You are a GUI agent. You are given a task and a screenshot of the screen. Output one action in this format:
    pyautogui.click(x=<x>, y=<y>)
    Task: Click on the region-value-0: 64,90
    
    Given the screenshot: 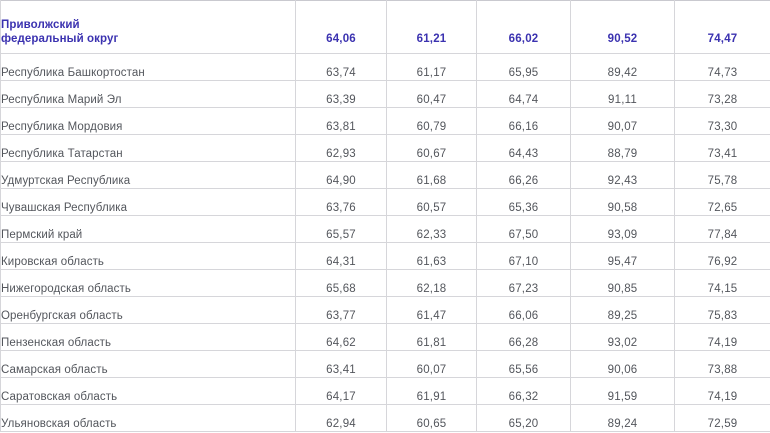 What is the action you would take?
    pyautogui.click(x=341, y=175)
    